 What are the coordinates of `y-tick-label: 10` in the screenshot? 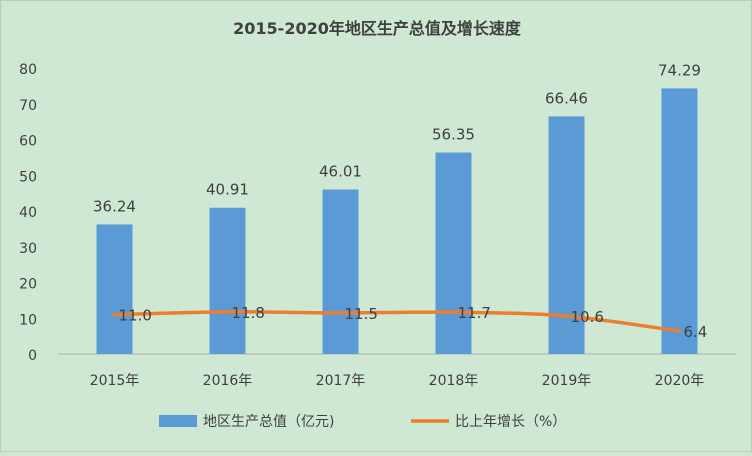 It's located at (28, 320).